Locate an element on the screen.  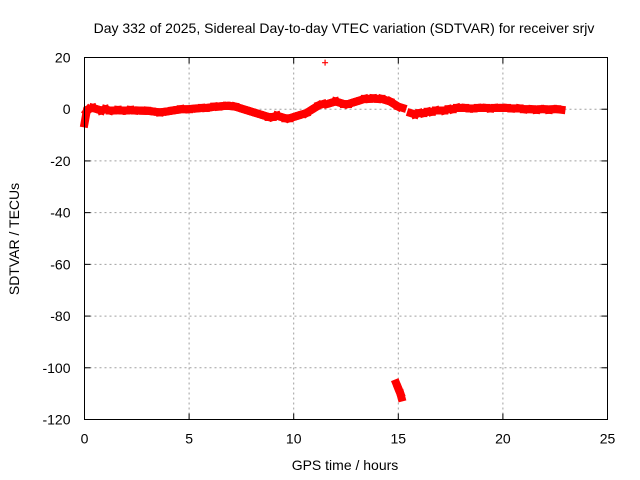
y-tick-labels: 20 0 -20 -40 -60 -80 -100 -120 is located at coordinates (56, 239).